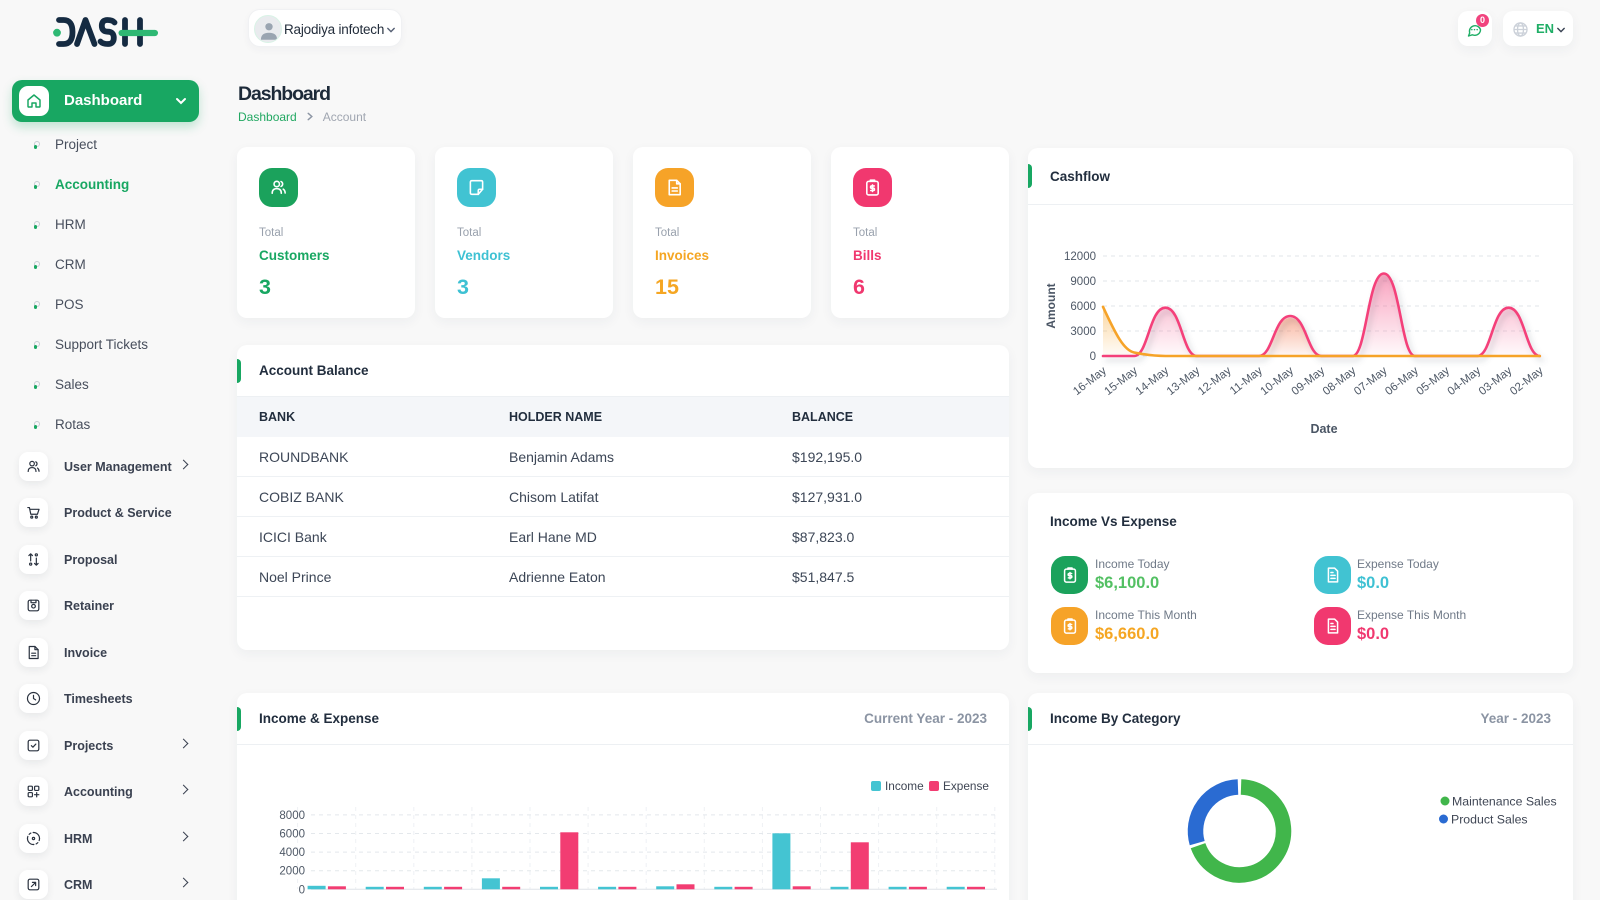 The width and height of the screenshot is (1600, 900). What do you see at coordinates (1496, 381) in the screenshot?
I see `svg-text: 03-May` at bounding box center [1496, 381].